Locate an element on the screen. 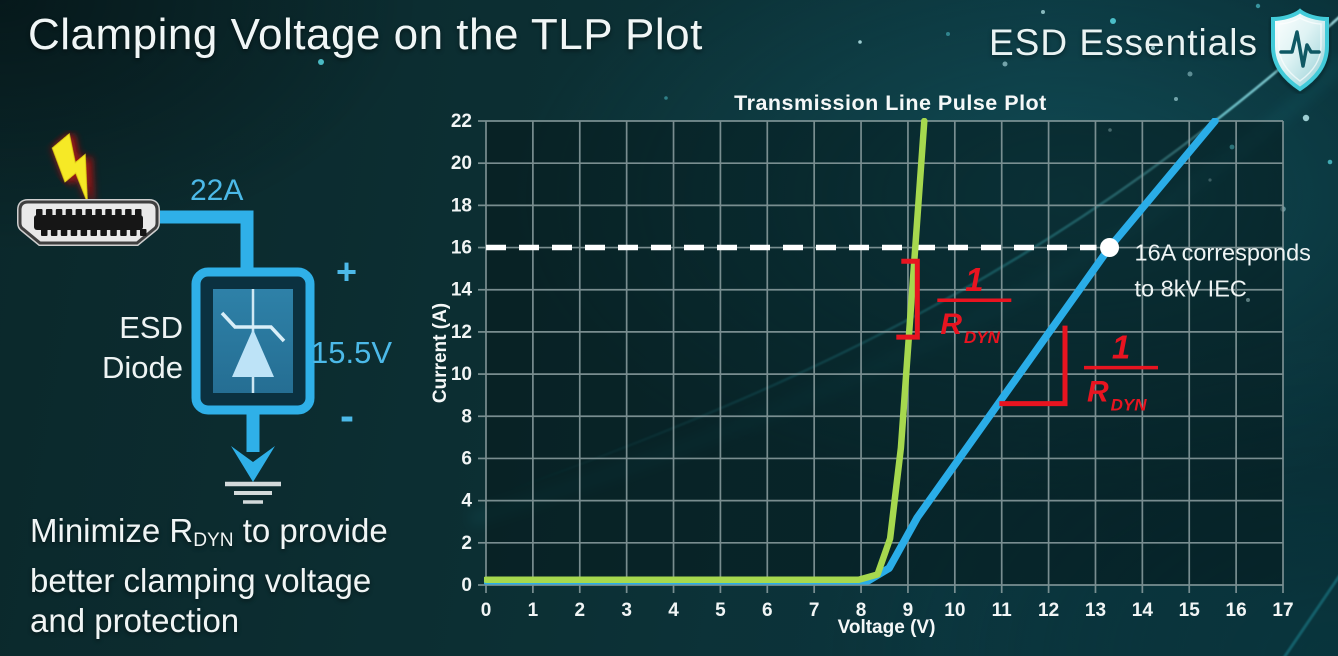  y-axis-label: Current (A) is located at coordinates (440, 353).